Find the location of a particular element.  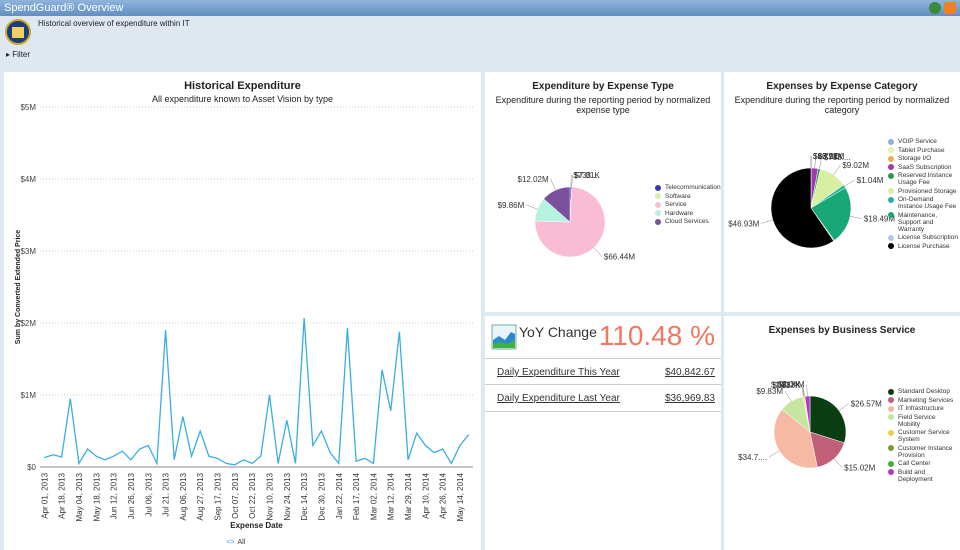

legend-item: Tablet Purchase is located at coordinates (923, 150).